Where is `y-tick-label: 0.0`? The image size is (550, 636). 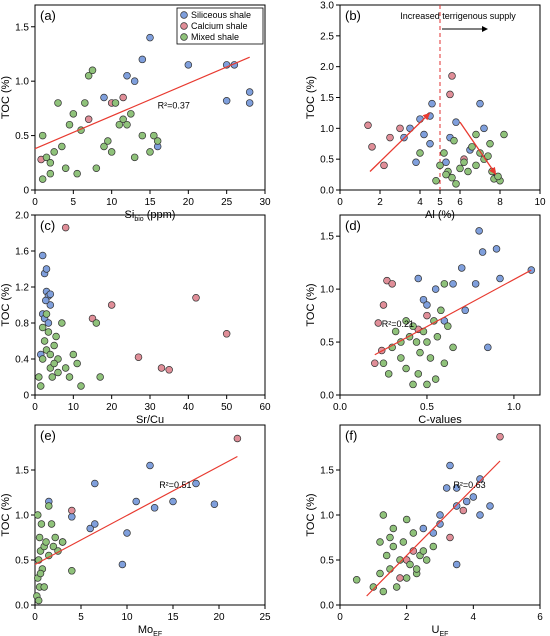 y-tick-label: 0.0 is located at coordinates (327, 396).